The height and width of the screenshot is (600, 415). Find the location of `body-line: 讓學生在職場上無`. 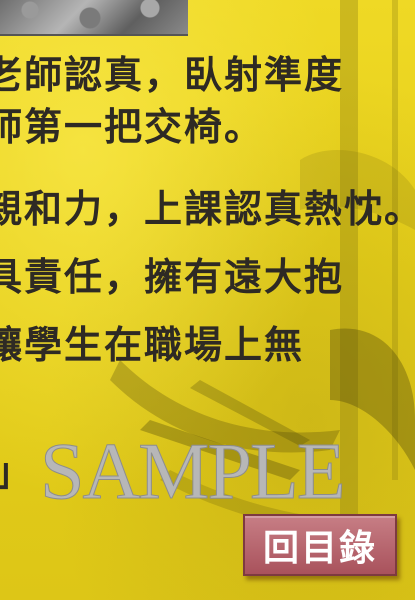

body-line: 讓學生在職場上無 is located at coordinates (152, 345).